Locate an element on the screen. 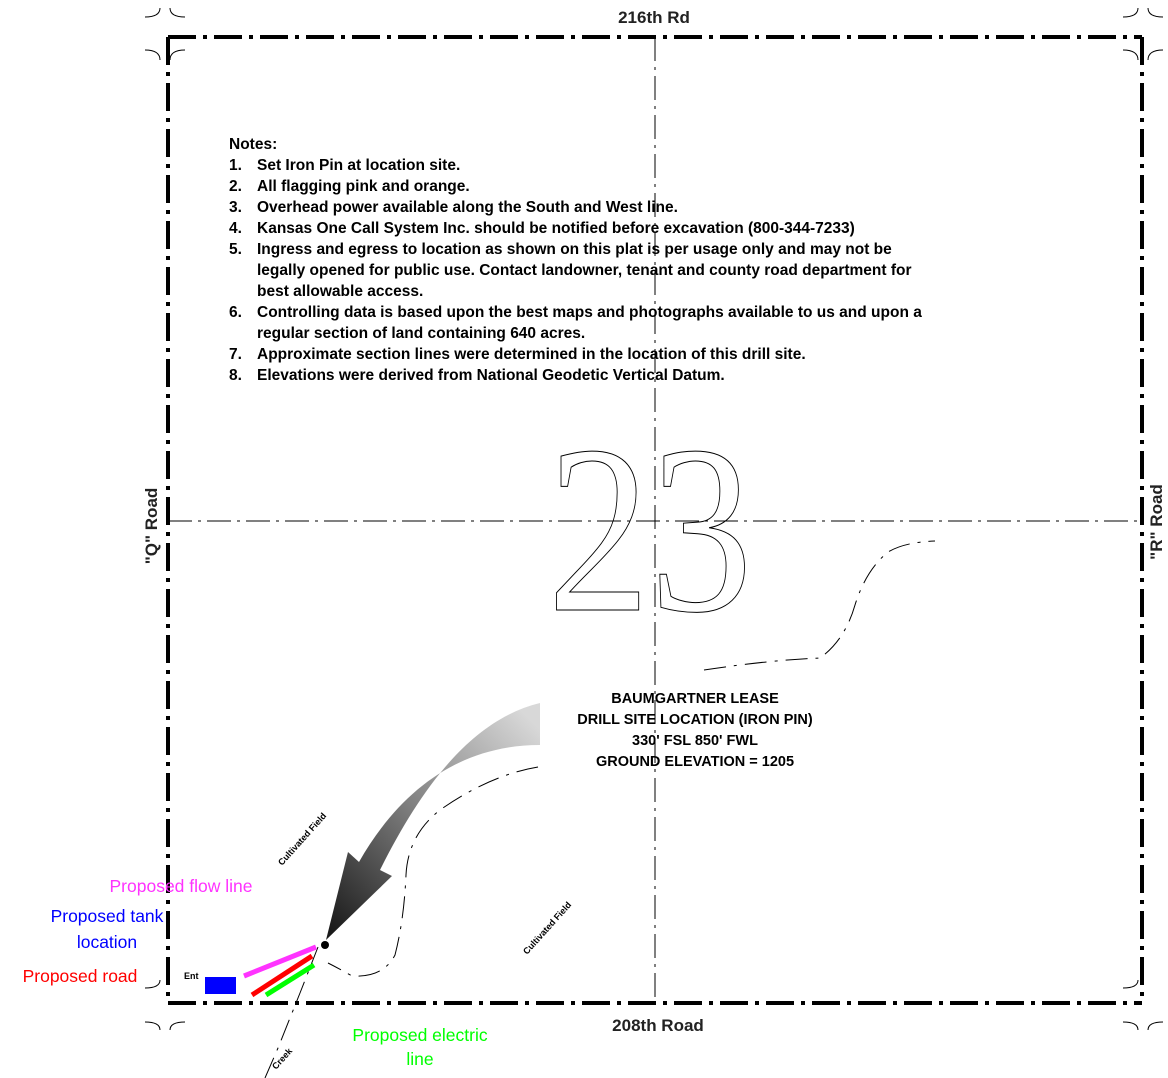 The image size is (1168, 1078). legend-electric-line2: line is located at coordinates (419, 1059).